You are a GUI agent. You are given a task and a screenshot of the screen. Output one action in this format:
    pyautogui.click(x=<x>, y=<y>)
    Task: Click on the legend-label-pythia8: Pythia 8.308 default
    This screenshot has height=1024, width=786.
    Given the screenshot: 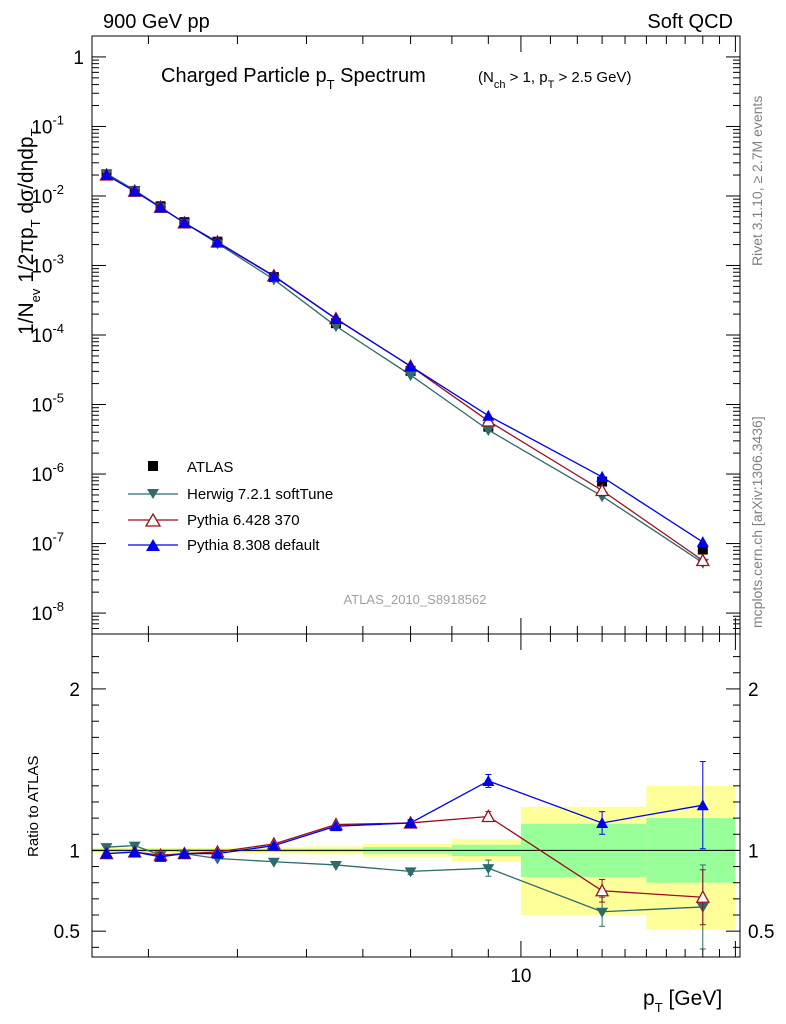 What is the action you would take?
    pyautogui.click(x=253, y=545)
    